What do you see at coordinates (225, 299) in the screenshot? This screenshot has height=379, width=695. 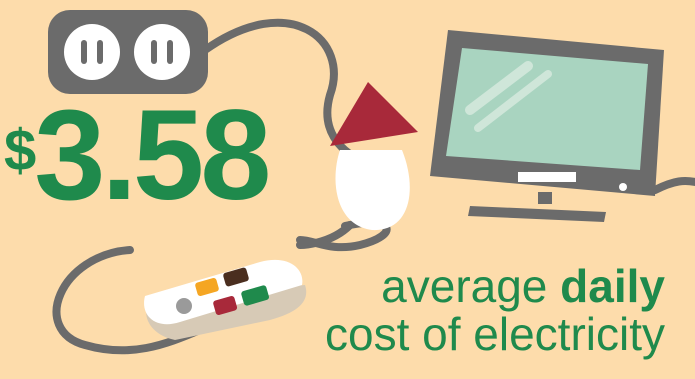 I see `remote-control-icon` at bounding box center [225, 299].